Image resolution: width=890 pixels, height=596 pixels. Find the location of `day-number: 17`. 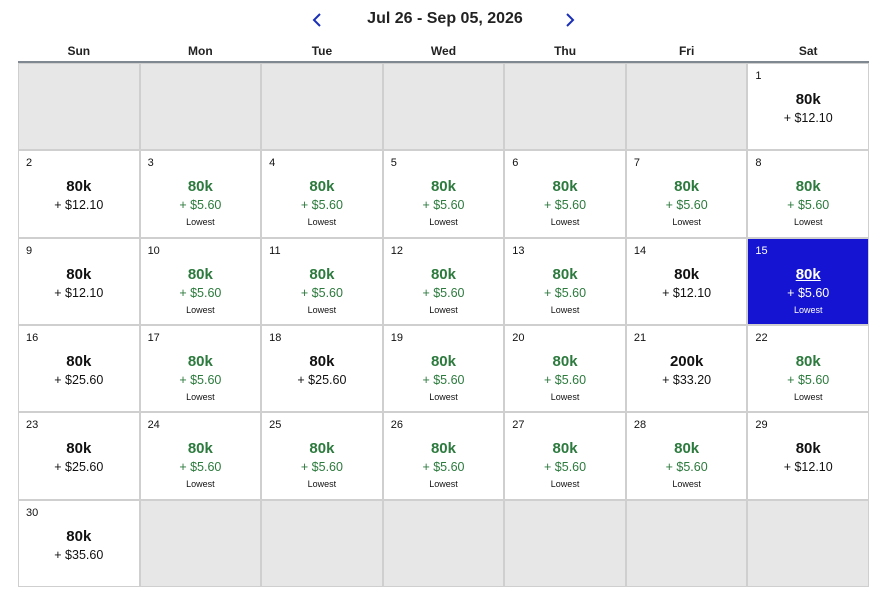

day-number: 17 is located at coordinates (153, 338).